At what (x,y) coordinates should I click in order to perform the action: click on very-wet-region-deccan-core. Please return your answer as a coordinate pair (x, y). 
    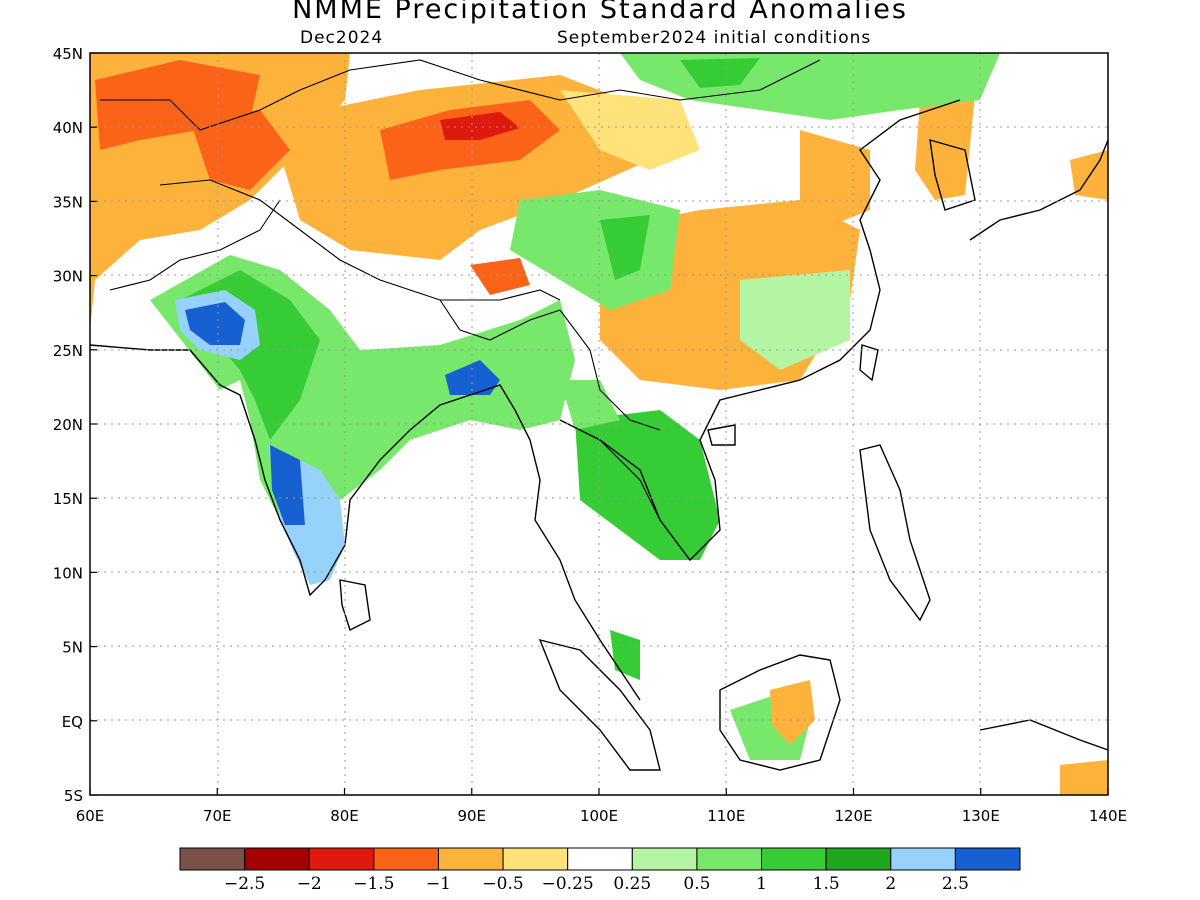
    Looking at the image, I should click on (287, 485).